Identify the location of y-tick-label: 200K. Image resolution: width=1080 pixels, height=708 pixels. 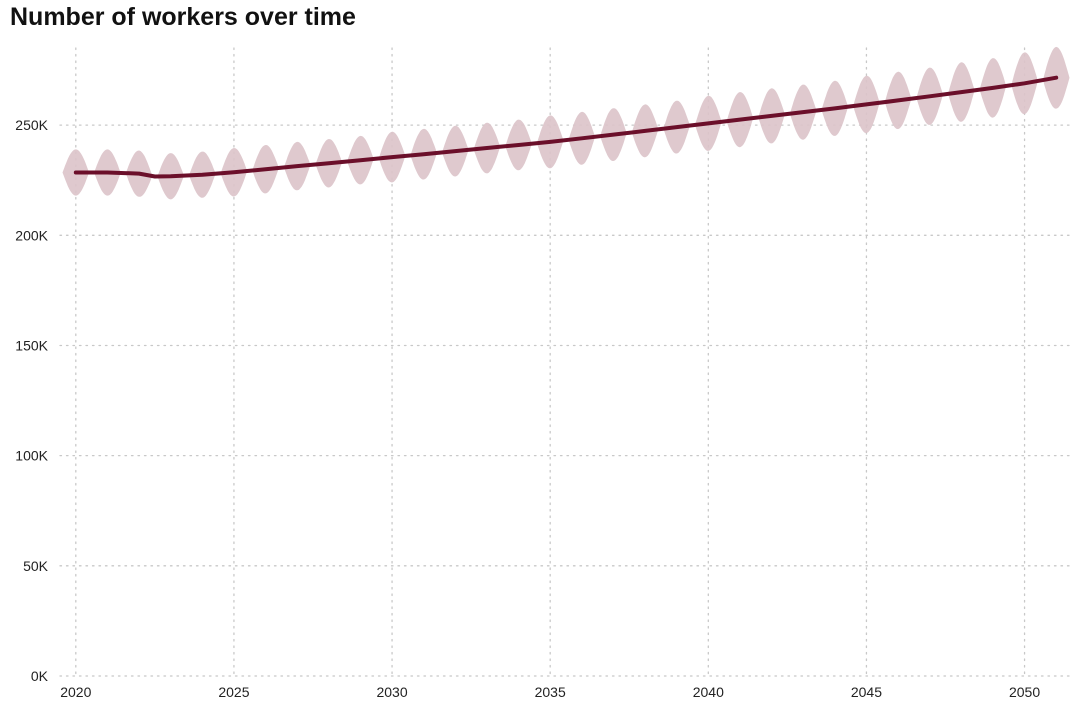
(31, 235).